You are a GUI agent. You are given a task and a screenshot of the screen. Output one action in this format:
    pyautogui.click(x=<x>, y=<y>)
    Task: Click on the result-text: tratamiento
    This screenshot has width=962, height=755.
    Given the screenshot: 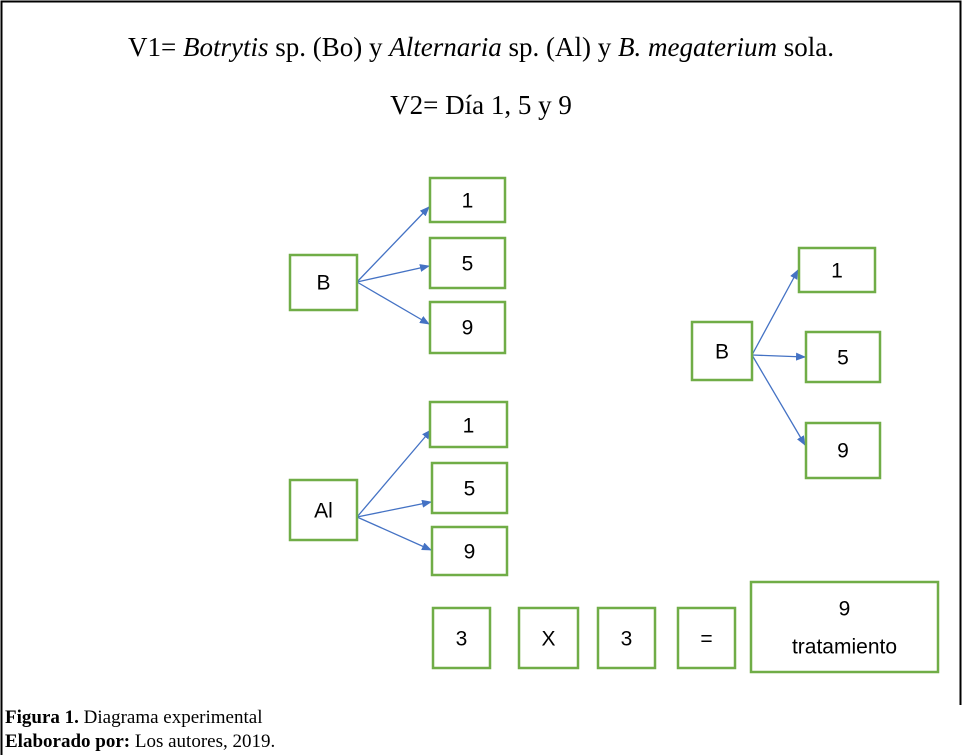 What is the action you would take?
    pyautogui.click(x=844, y=647)
    